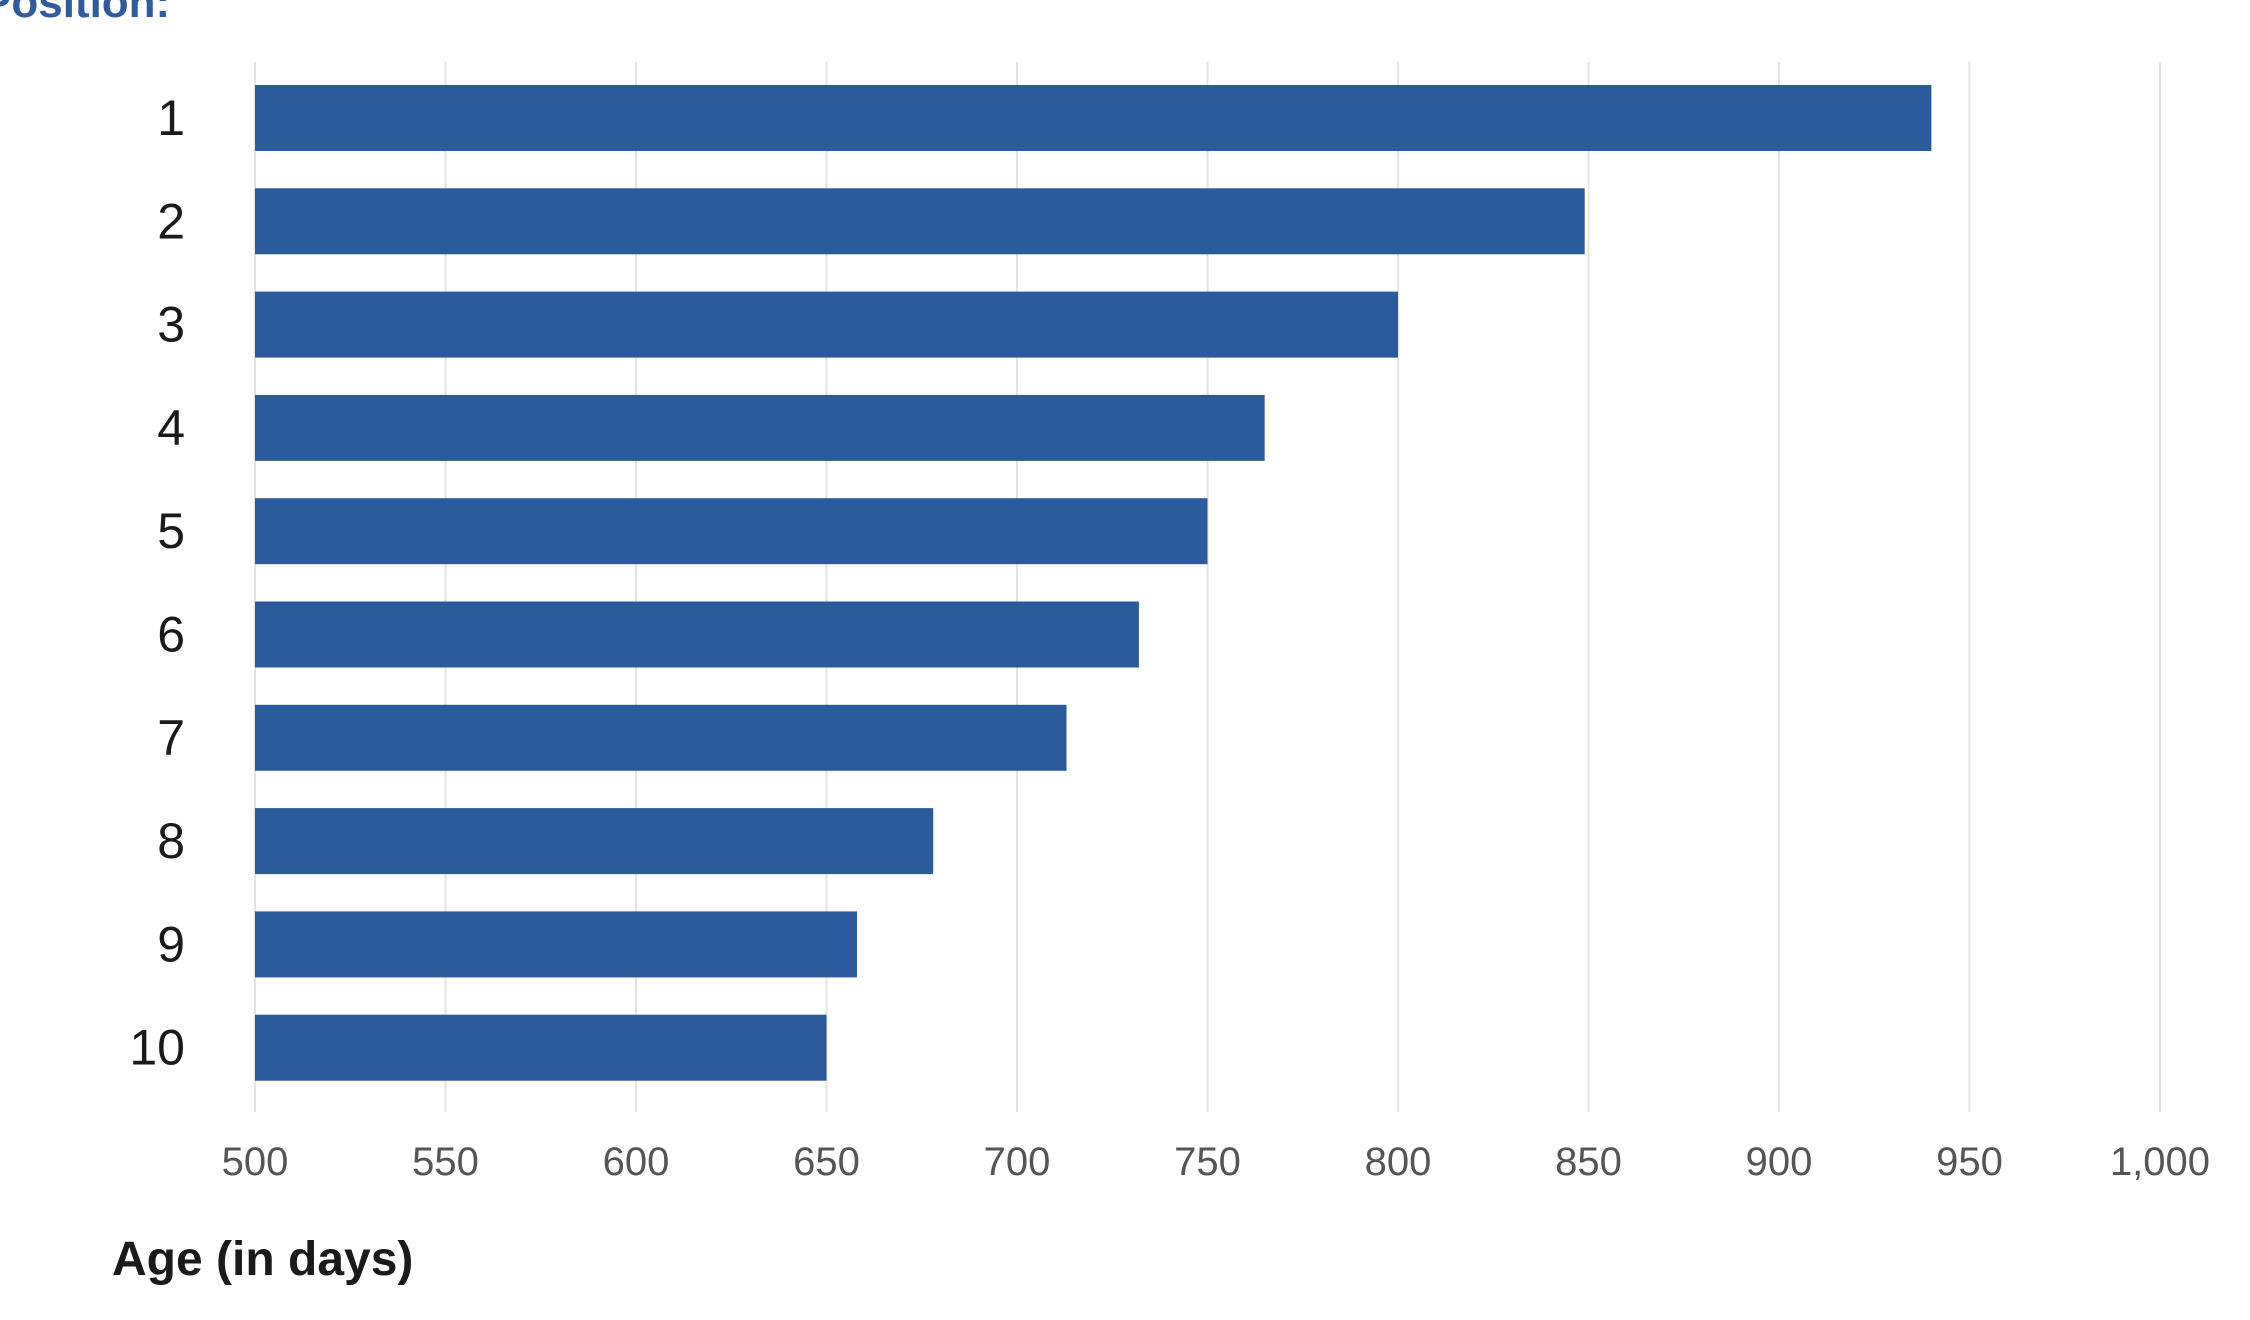  What do you see at coordinates (171, 325) in the screenshot?
I see `category-label: 3` at bounding box center [171, 325].